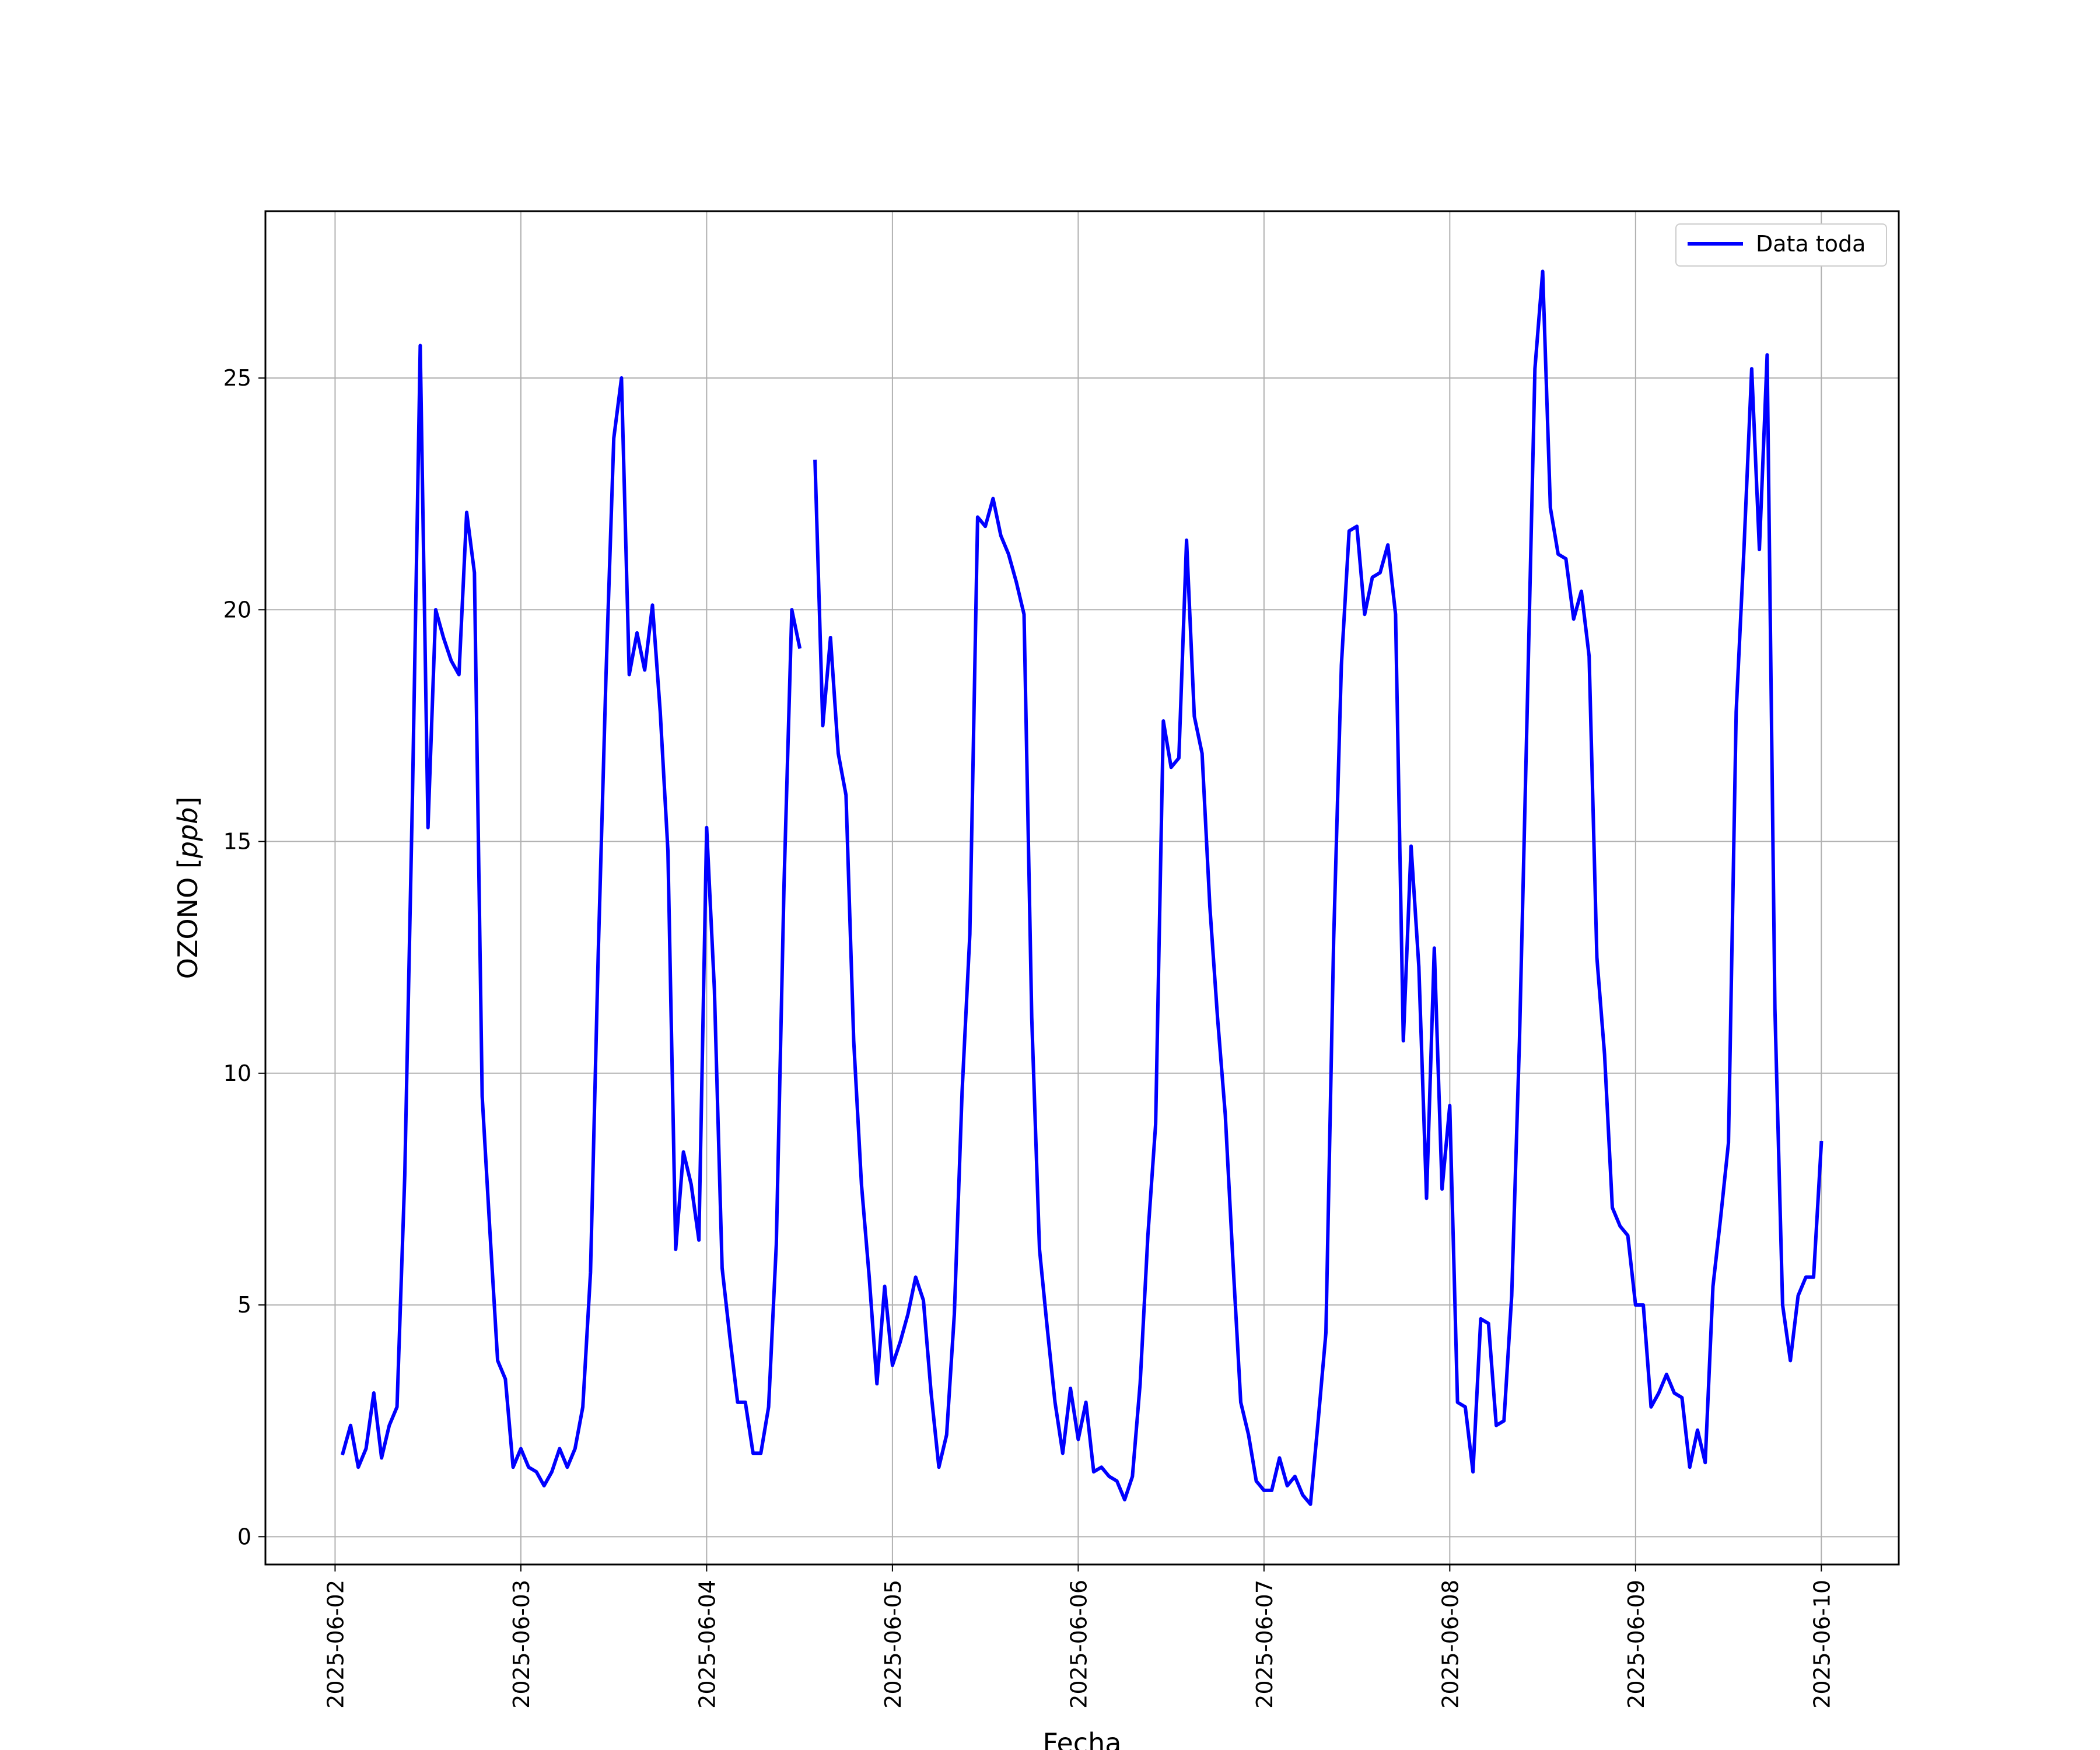  Describe the element at coordinates (707, 1644) in the screenshot. I see `x-tick-label: 2025-06-04` at that location.